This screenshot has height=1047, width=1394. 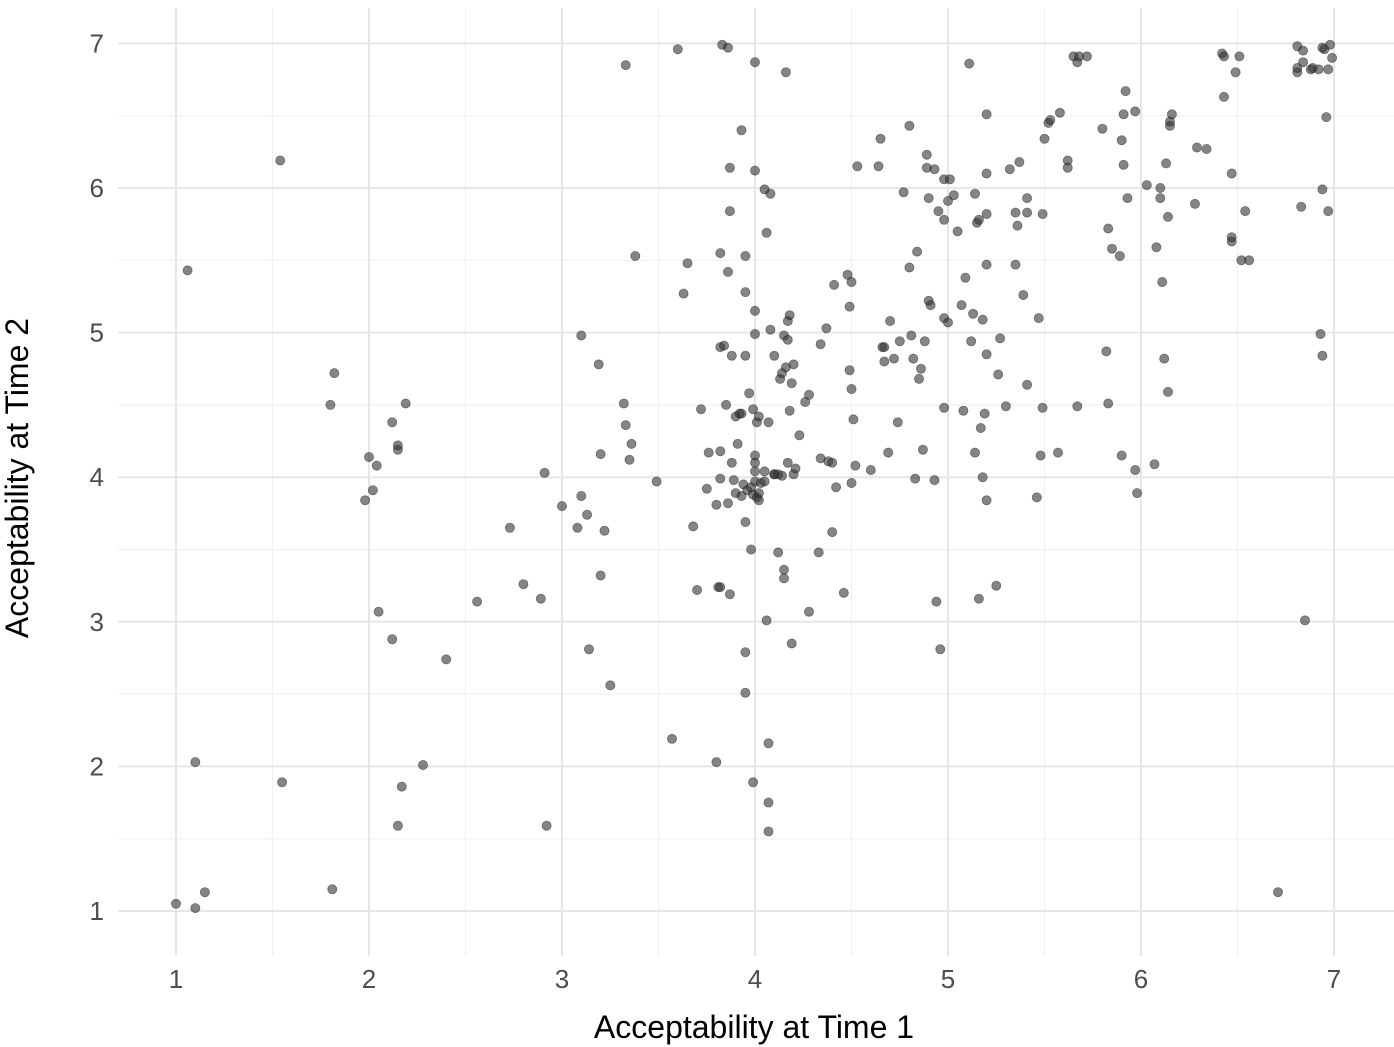 What do you see at coordinates (369, 979) in the screenshot?
I see `x-tick-label: 2` at bounding box center [369, 979].